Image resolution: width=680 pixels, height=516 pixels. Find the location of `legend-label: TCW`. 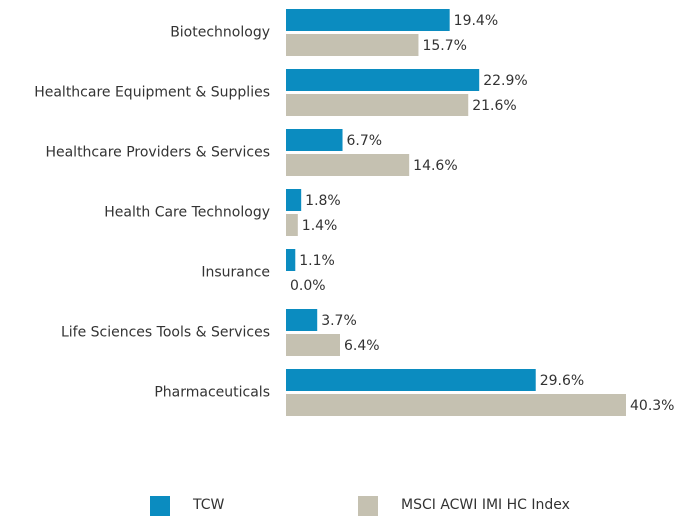

legend-label: TCW is located at coordinates (208, 505).